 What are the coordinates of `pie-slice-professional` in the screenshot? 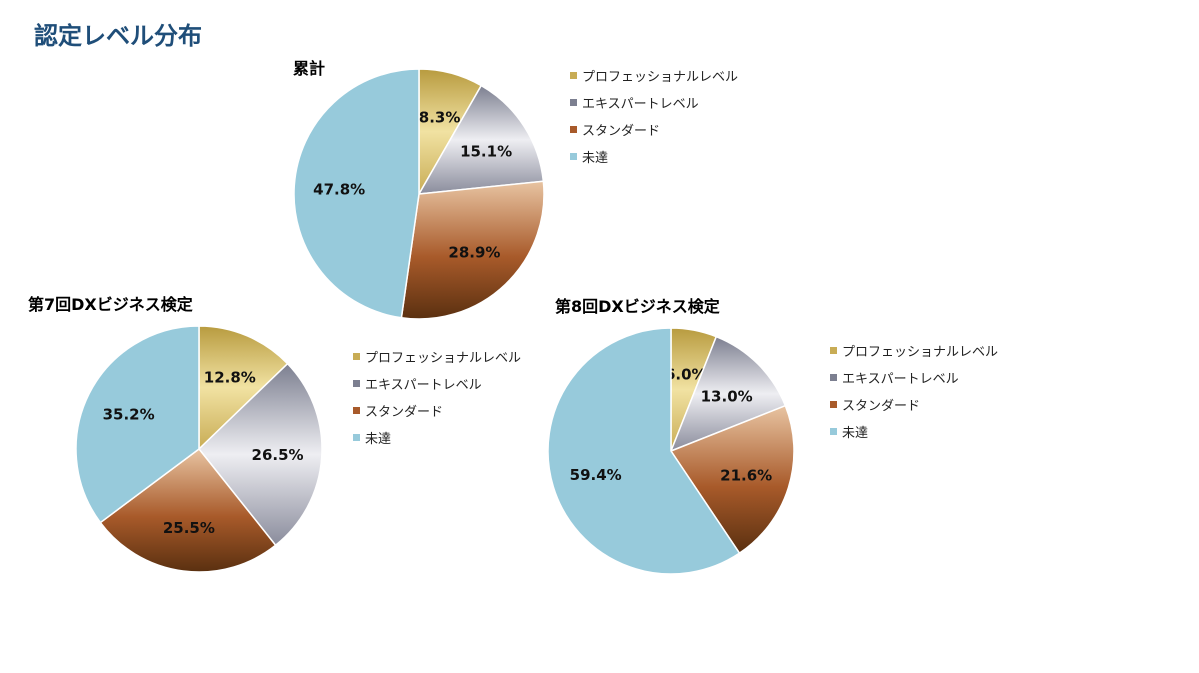 It's located at (243, 388).